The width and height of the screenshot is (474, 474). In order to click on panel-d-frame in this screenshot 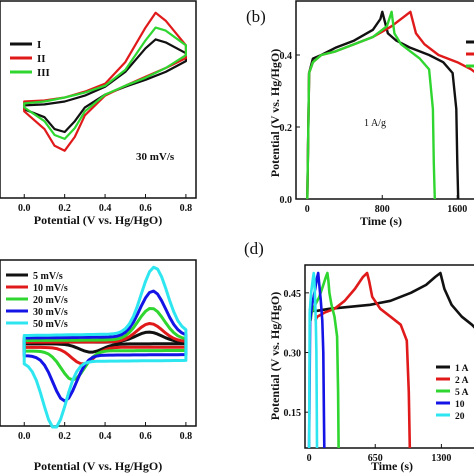, I will do `click(389, 356)`.